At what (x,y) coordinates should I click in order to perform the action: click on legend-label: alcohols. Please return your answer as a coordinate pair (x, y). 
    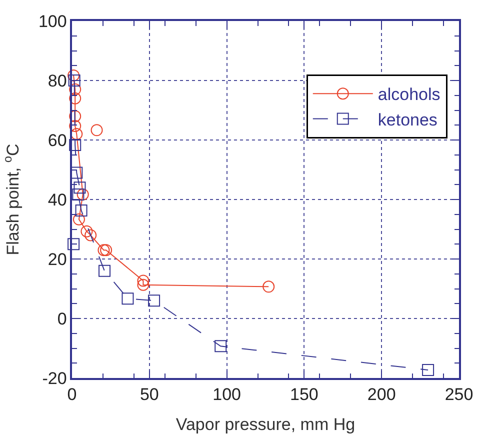
    Looking at the image, I should click on (409, 94).